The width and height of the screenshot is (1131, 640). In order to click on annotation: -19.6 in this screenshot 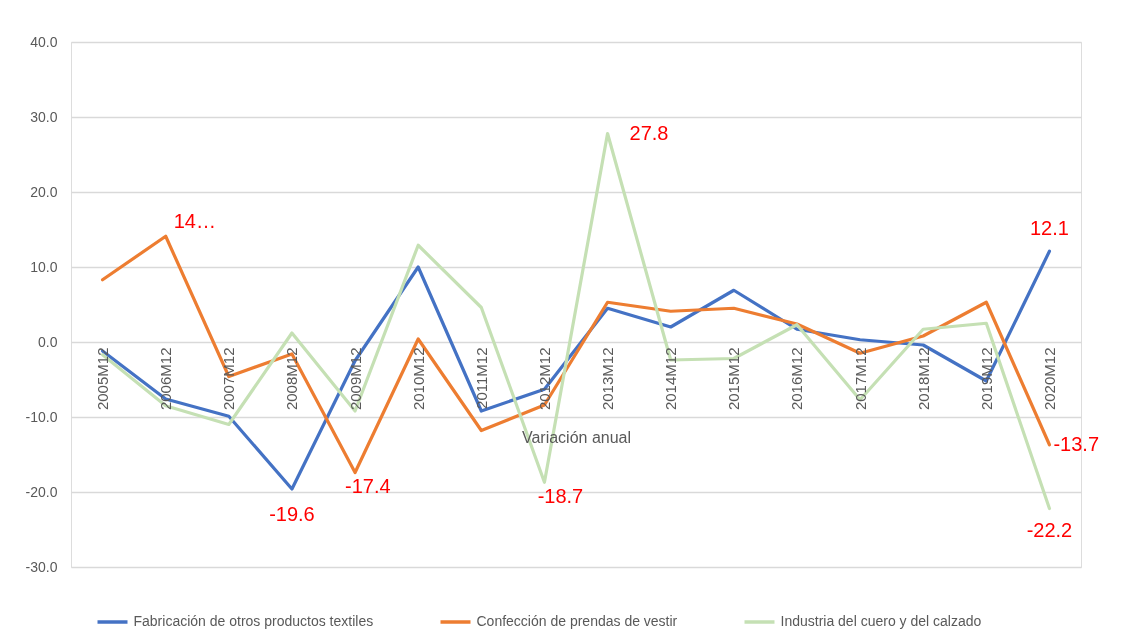, I will do `click(292, 514)`.